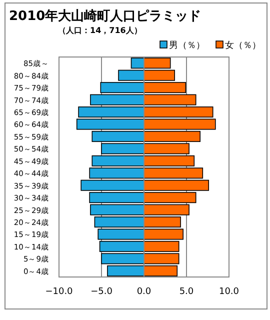 The height and width of the screenshot is (320, 270). I want to click on x-tick-label: −10.0, so click(59, 292).